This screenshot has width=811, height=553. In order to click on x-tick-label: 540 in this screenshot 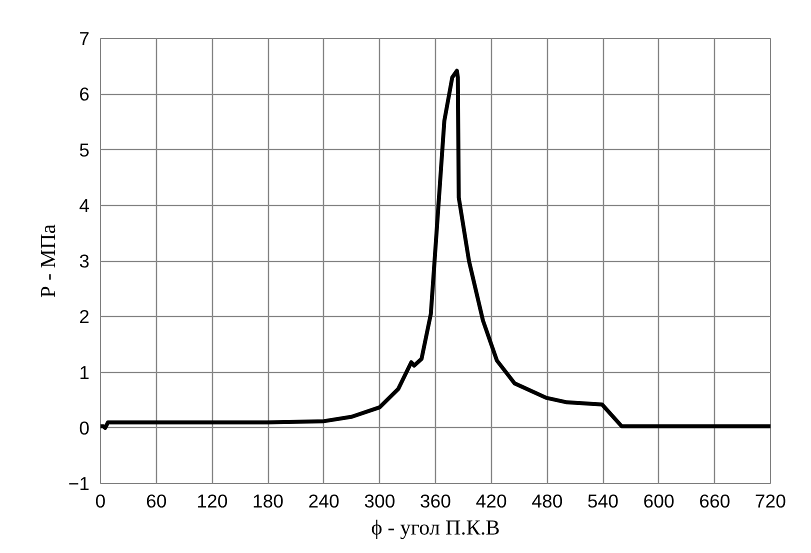, I will do `click(603, 501)`.